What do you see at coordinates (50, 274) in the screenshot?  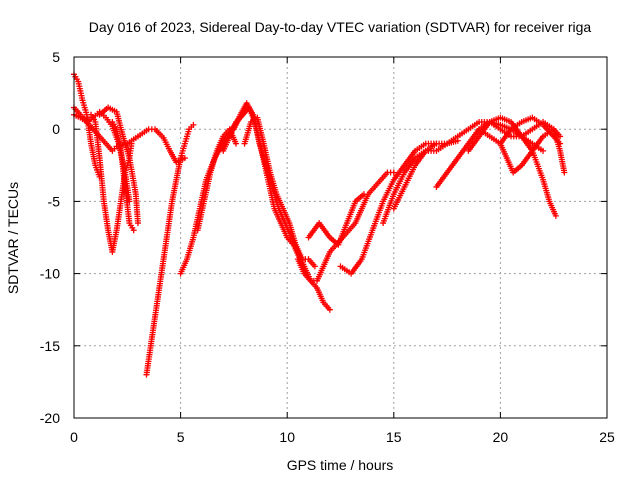 I see `y-tick-label: -10` at bounding box center [50, 274].